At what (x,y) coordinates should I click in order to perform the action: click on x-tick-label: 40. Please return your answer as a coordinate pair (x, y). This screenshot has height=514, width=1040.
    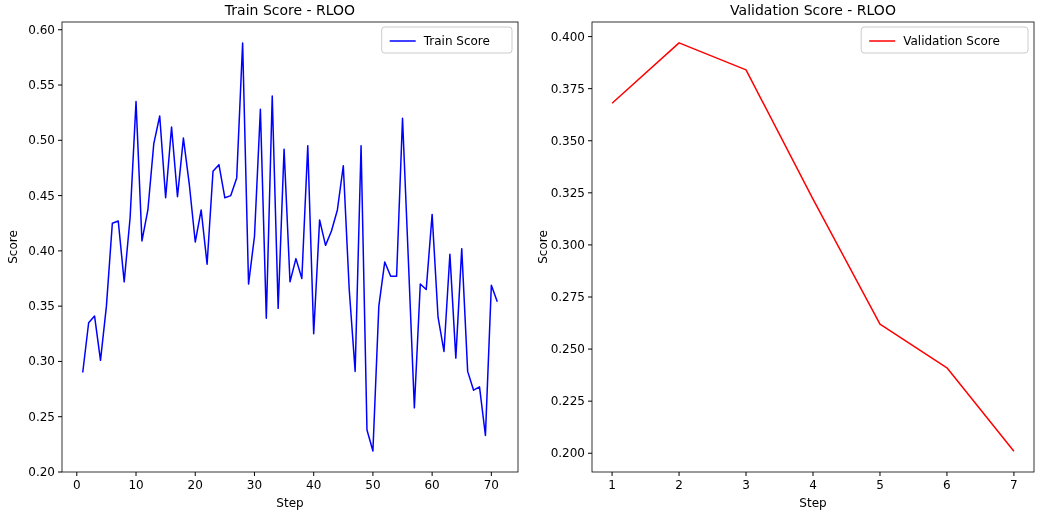
    Looking at the image, I should click on (314, 485).